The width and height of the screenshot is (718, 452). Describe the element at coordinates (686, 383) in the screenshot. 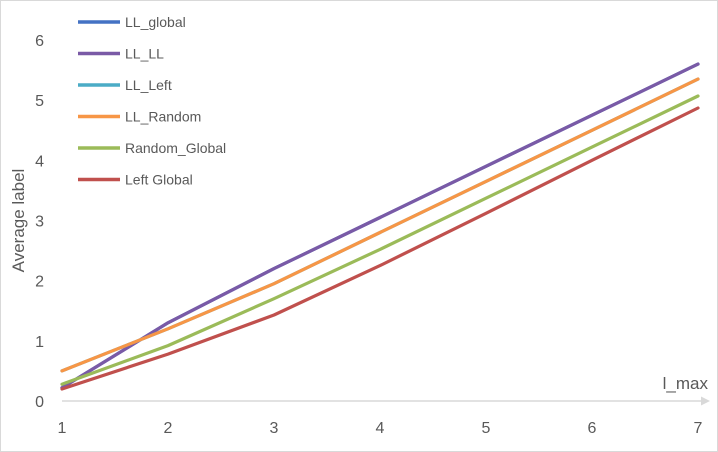

I see `x-axis-title: l_max` at that location.